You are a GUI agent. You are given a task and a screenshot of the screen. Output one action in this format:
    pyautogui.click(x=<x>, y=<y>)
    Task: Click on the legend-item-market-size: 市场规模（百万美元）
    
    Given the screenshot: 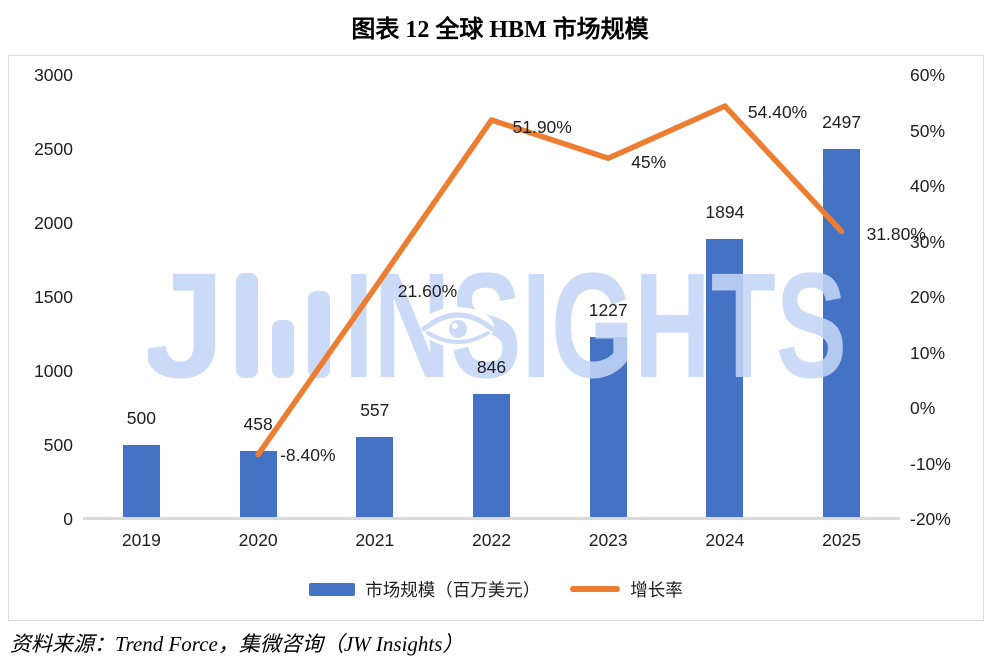 What is the action you would take?
    pyautogui.click(x=424, y=589)
    